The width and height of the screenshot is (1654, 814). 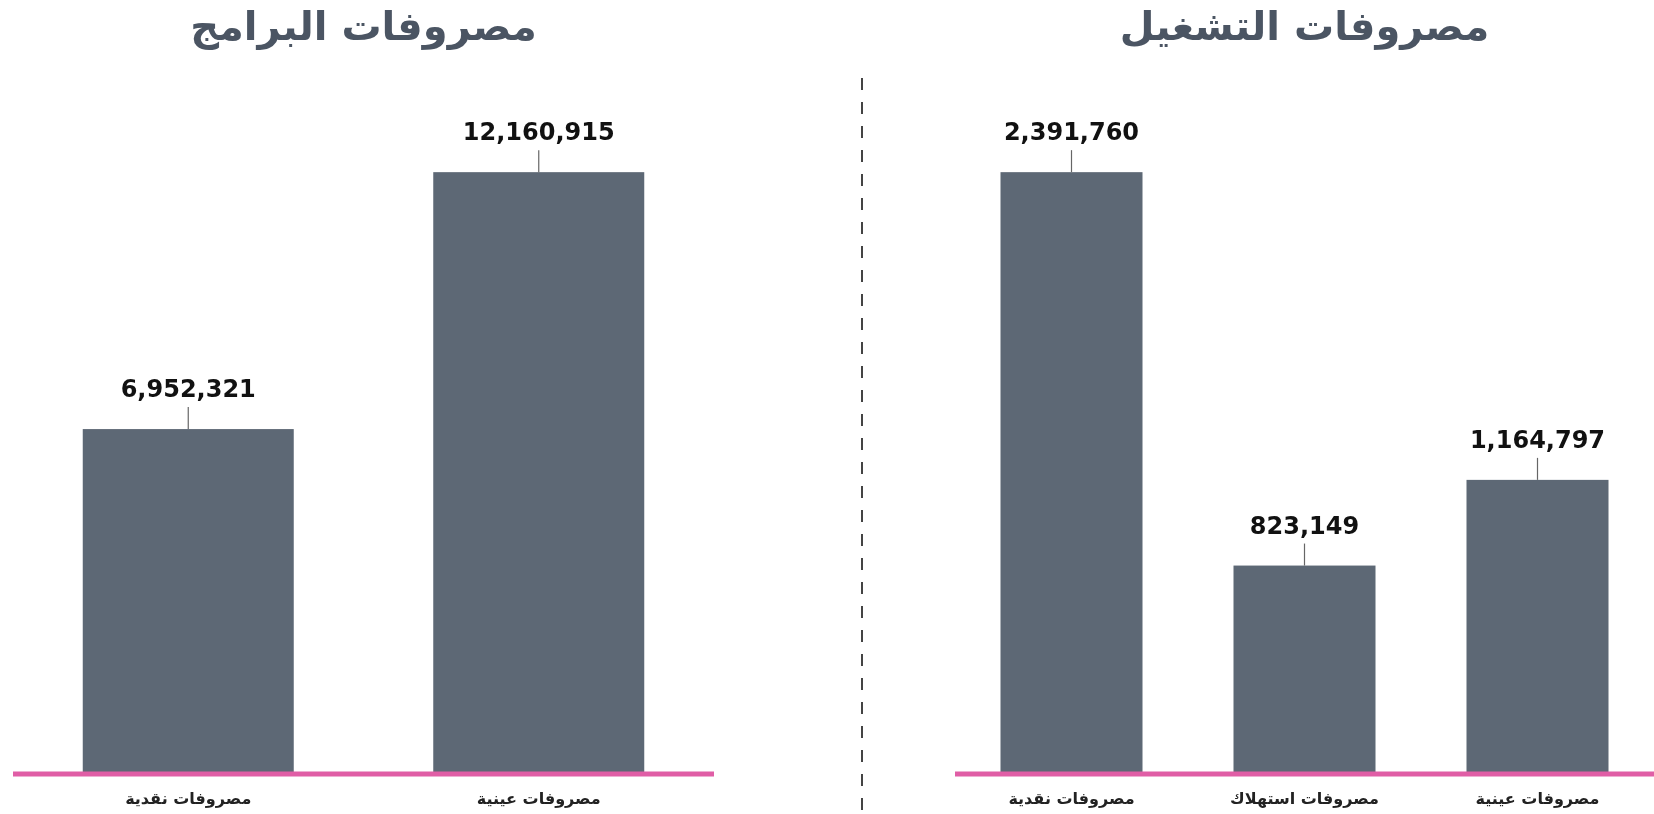 I want to click on chart-title: مصروفات البرامج, so click(x=363, y=26).